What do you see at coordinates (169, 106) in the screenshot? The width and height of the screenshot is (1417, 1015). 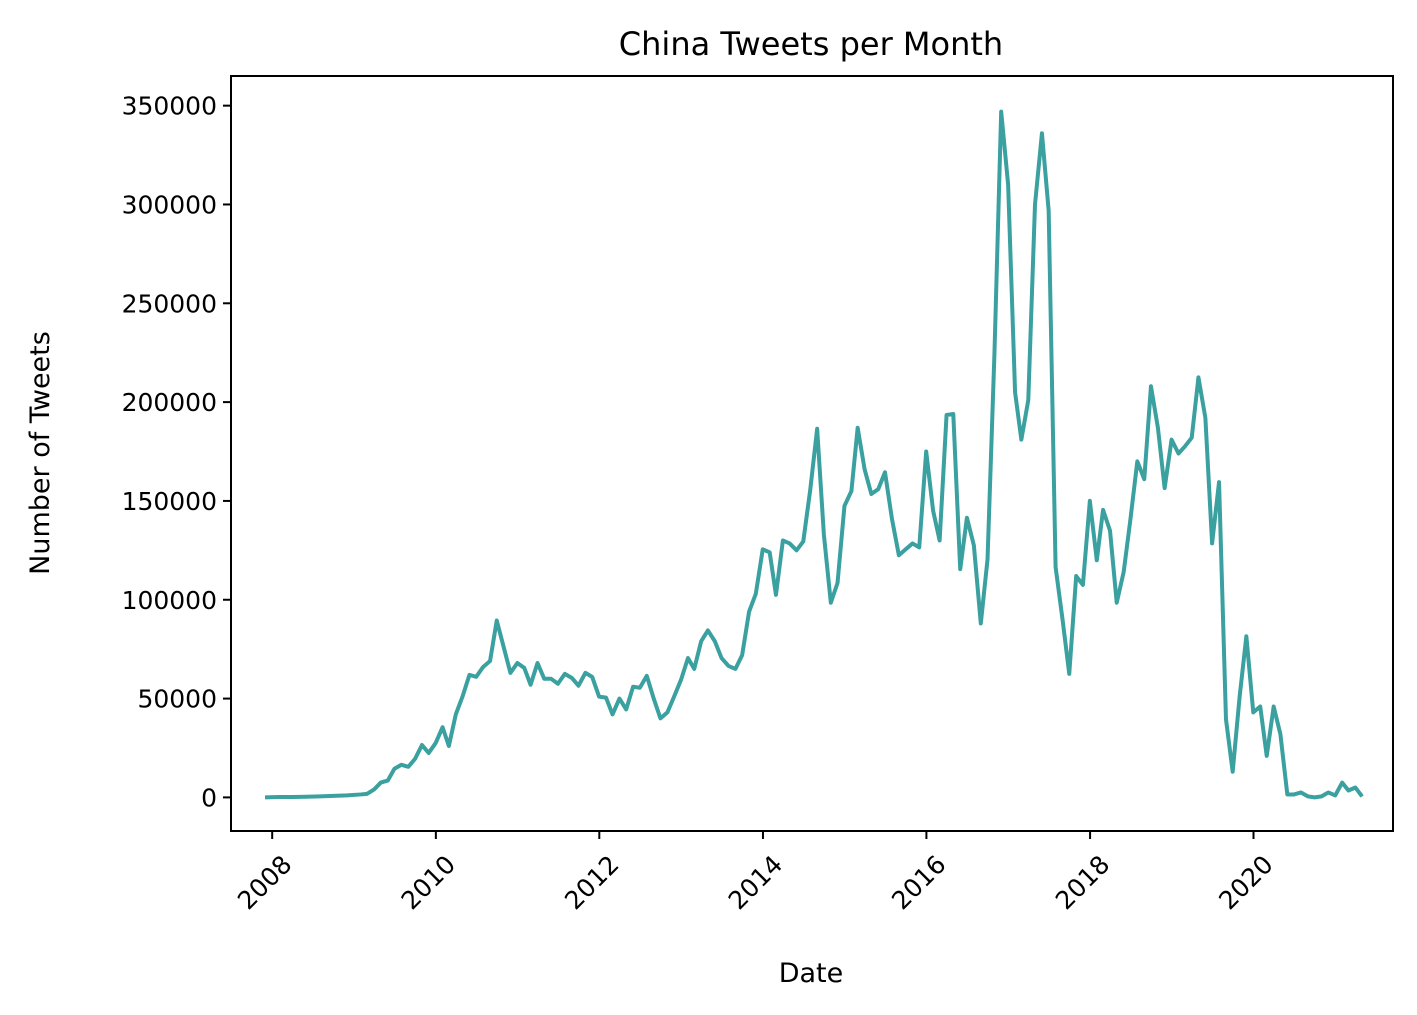 I see `y-tick-label: 350000` at bounding box center [169, 106].